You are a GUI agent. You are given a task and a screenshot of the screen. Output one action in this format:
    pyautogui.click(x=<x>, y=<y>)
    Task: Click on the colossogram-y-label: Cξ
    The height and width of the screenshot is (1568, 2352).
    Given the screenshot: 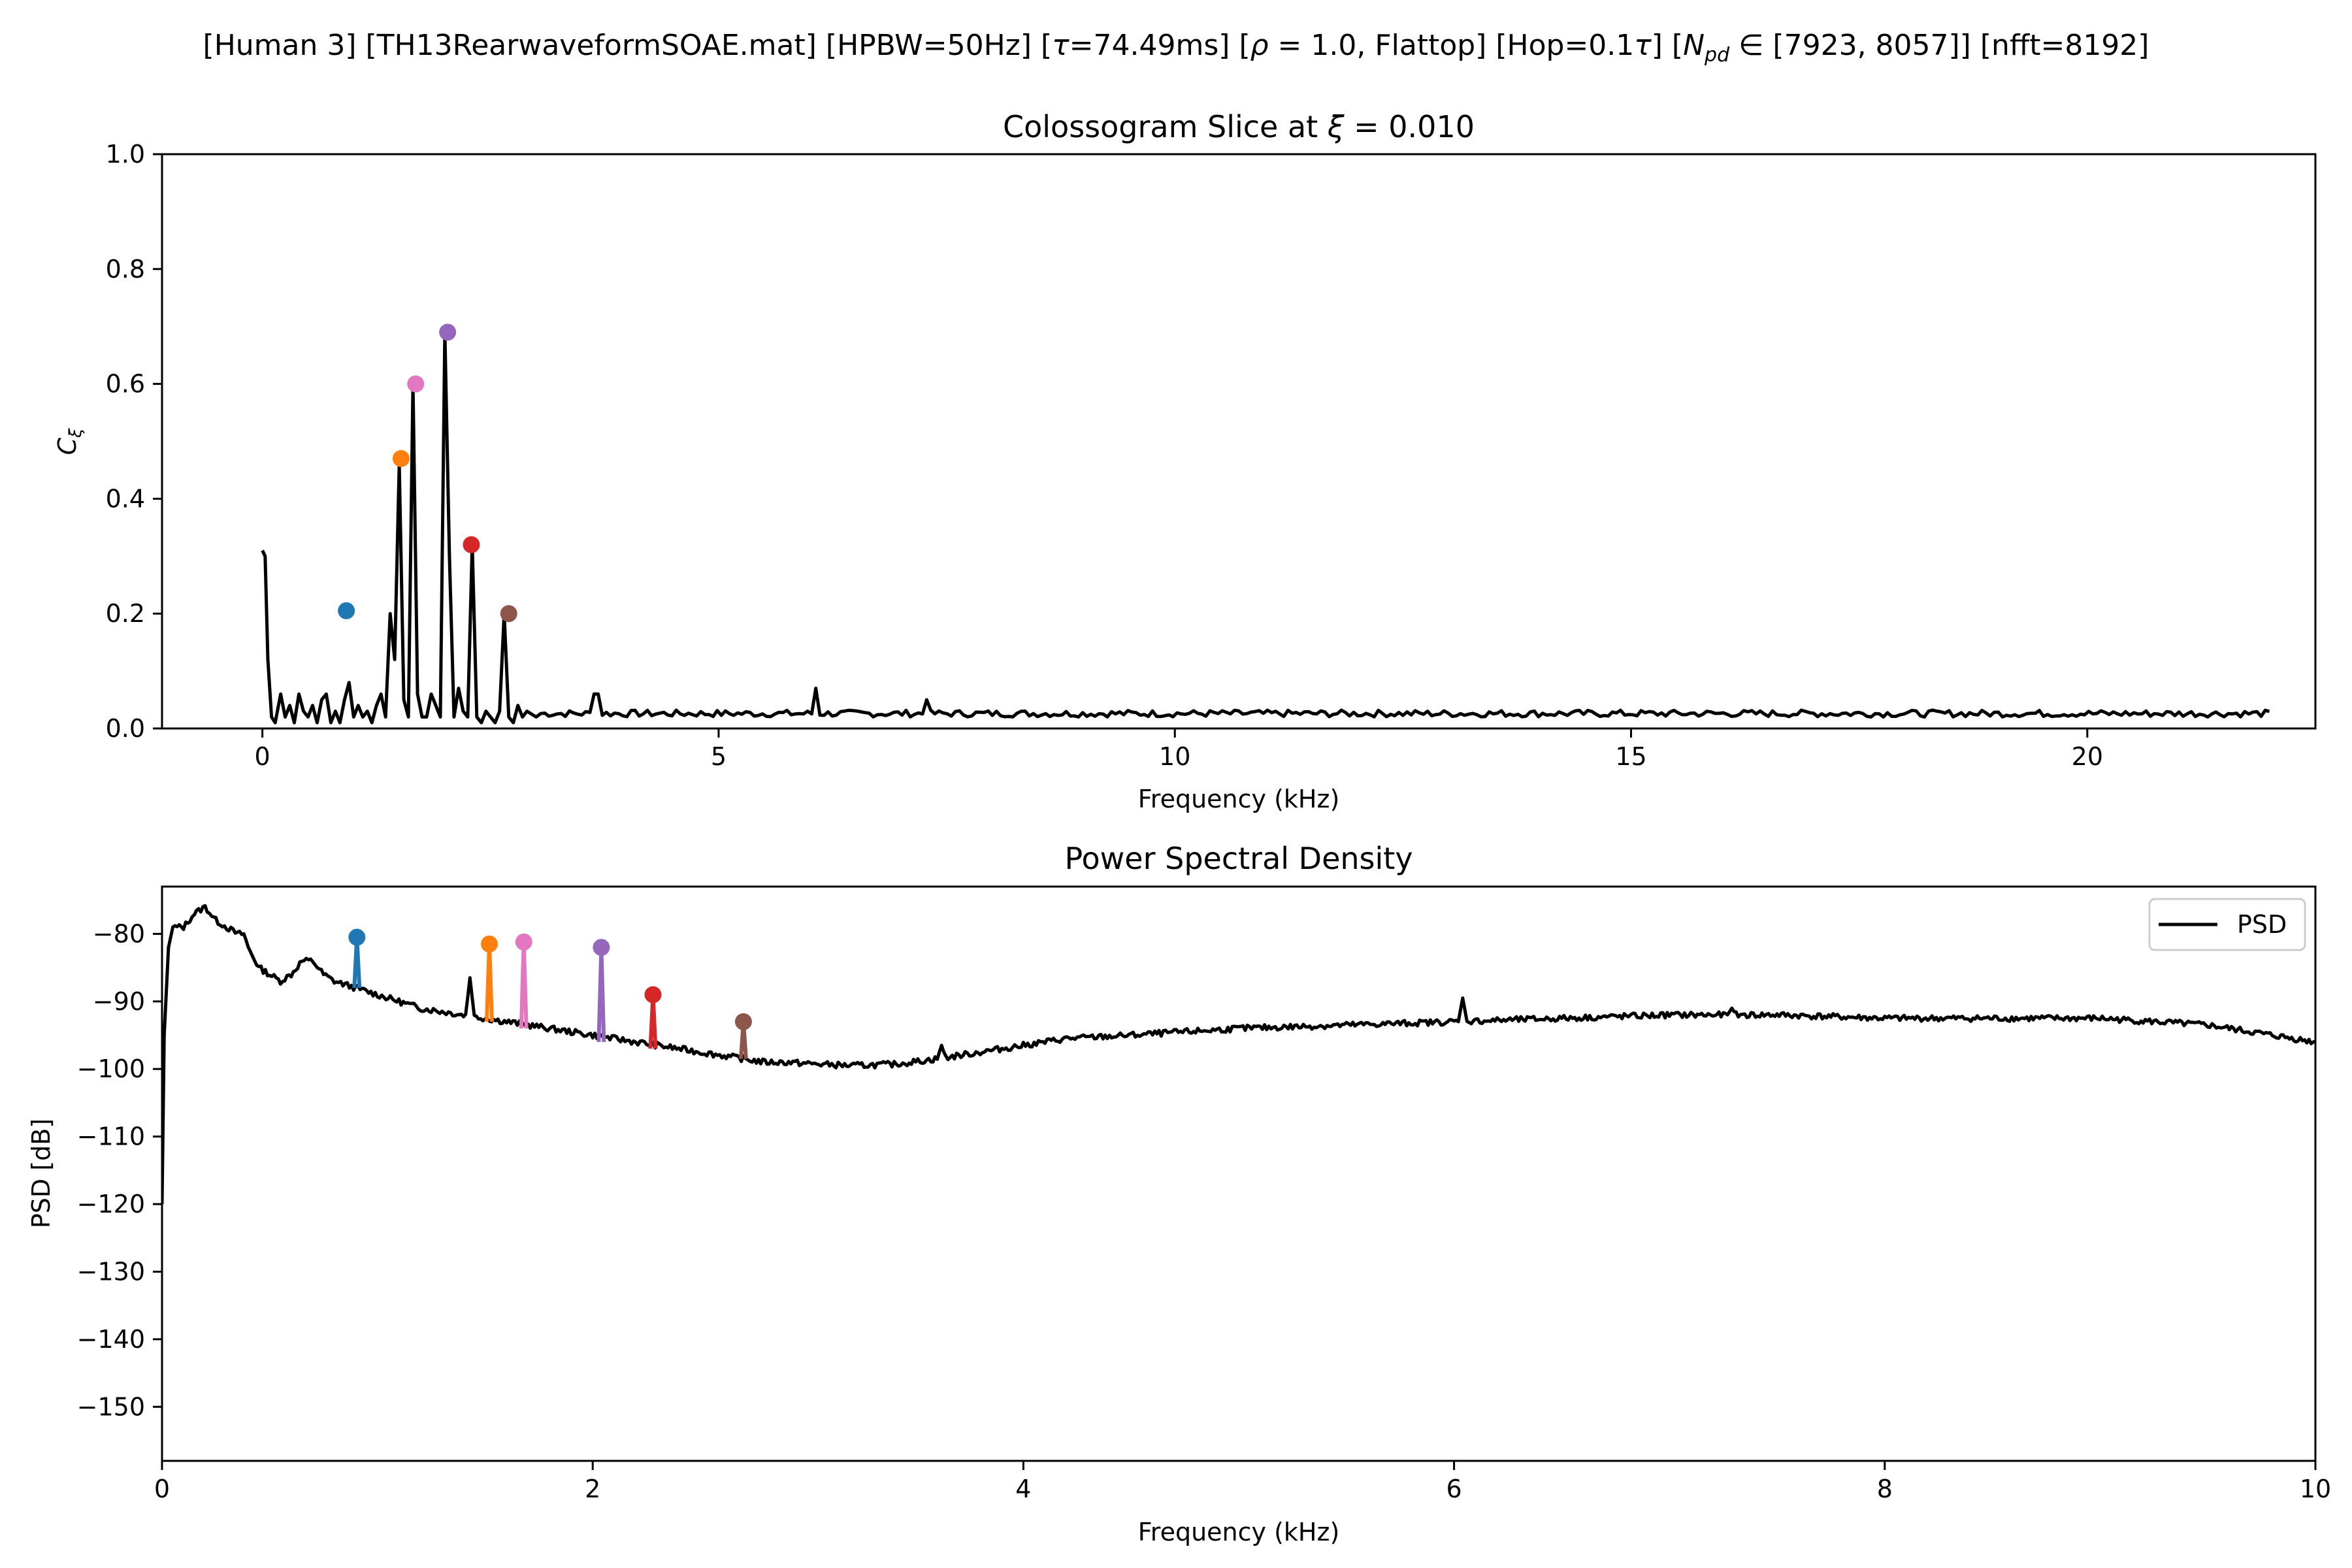 What is the action you would take?
    pyautogui.click(x=69, y=441)
    